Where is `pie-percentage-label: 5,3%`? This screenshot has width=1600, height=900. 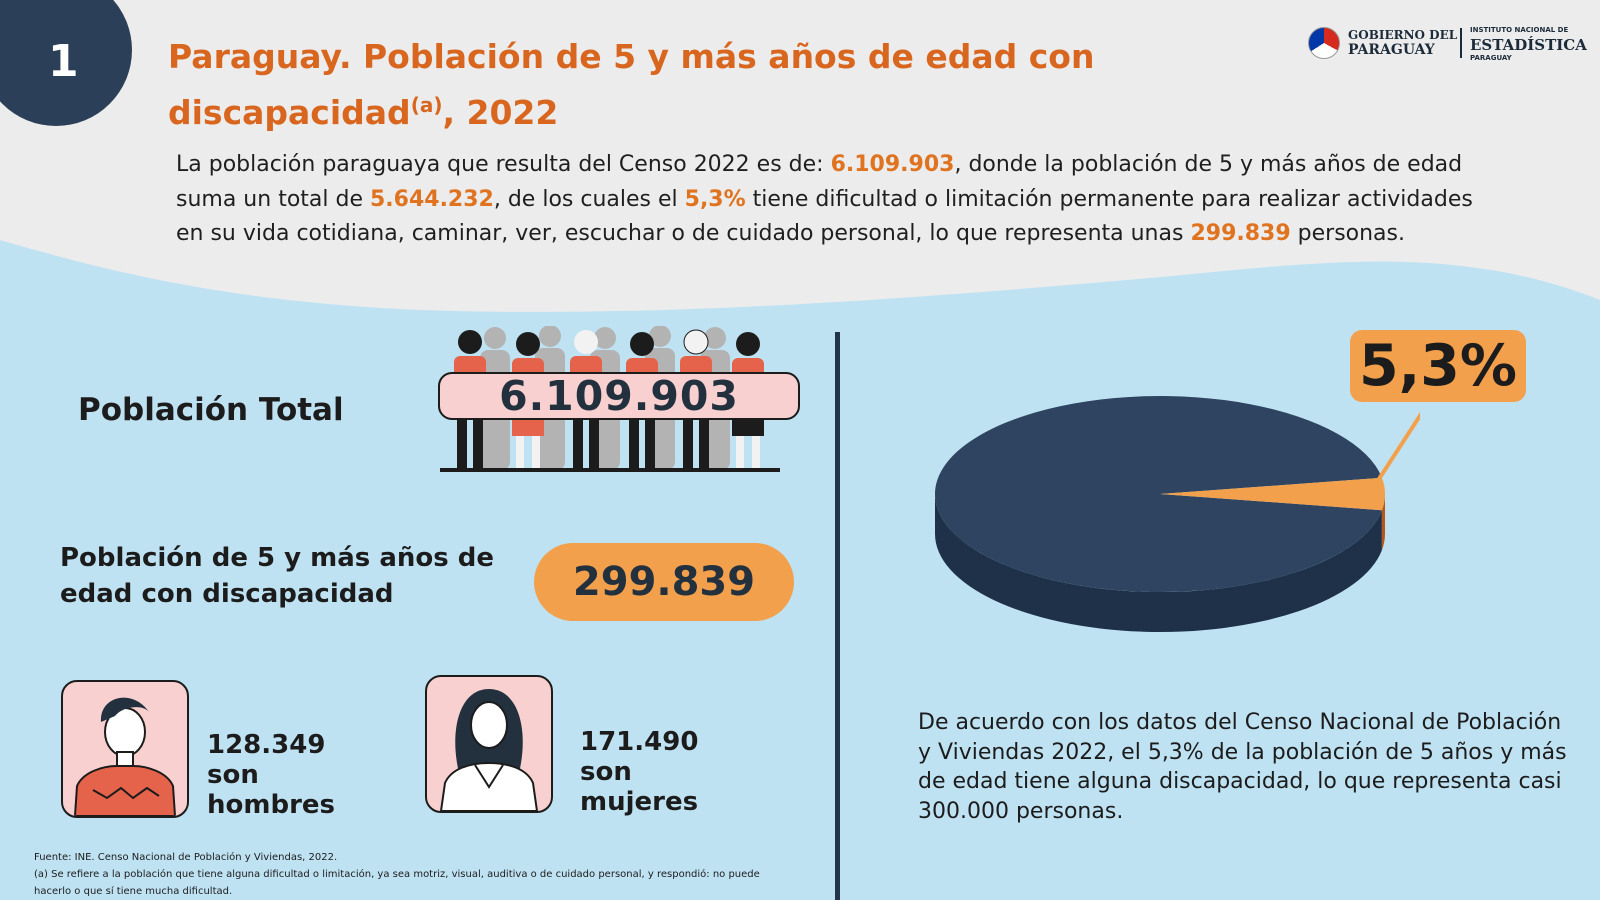 pie-percentage-label: 5,3% is located at coordinates (1438, 366).